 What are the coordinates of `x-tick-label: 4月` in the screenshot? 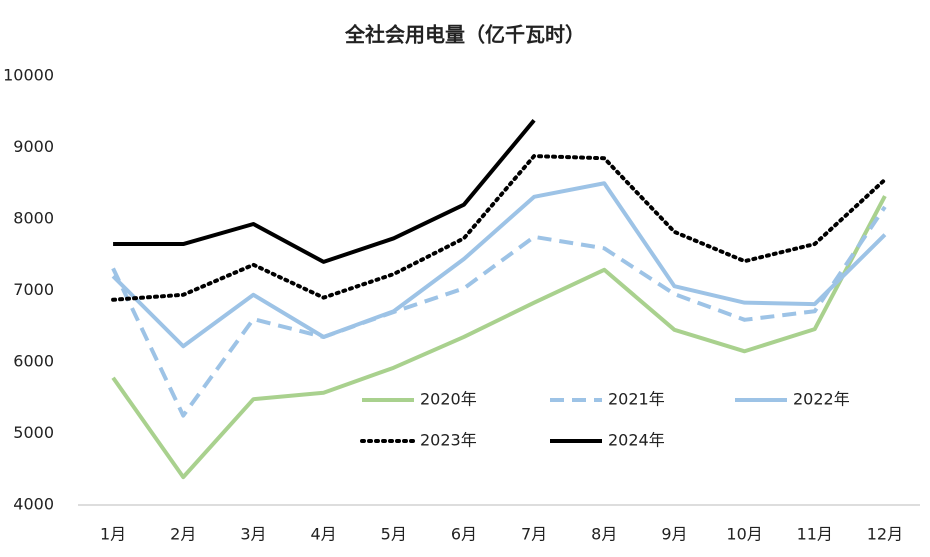 It's located at (323, 534).